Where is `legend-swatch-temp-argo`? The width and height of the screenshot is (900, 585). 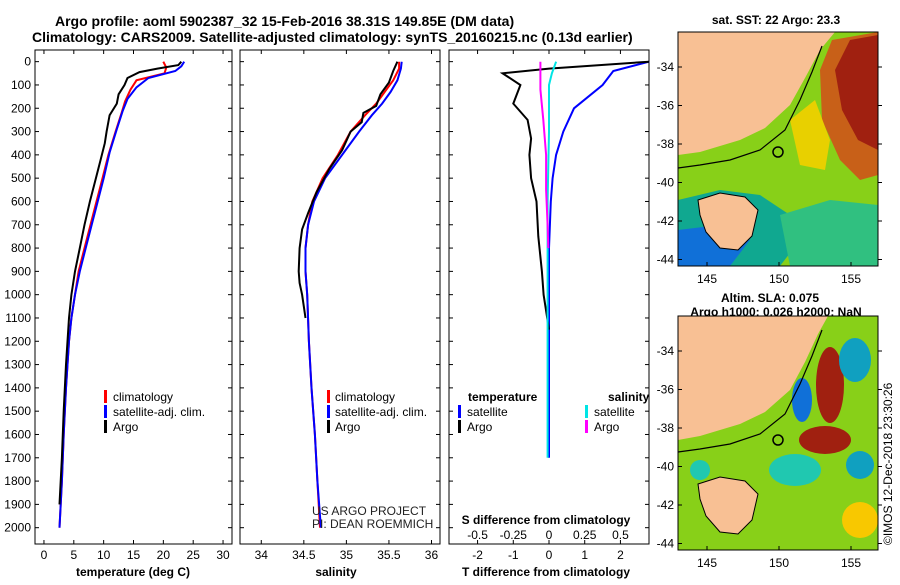
legend-swatch-temp-argo is located at coordinates (459, 426).